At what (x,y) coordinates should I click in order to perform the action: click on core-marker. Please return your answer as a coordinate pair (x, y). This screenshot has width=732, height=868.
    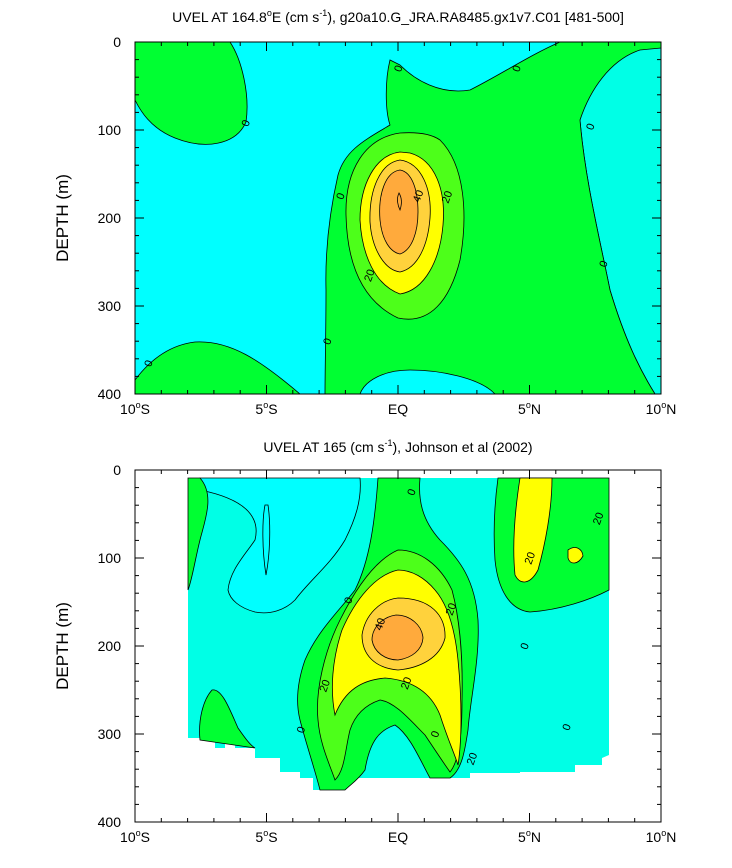
    Looking at the image, I should click on (399, 202).